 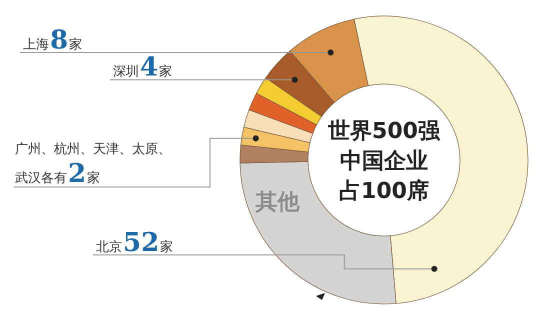 I want to click on slice-label: 其他, so click(x=277, y=203).